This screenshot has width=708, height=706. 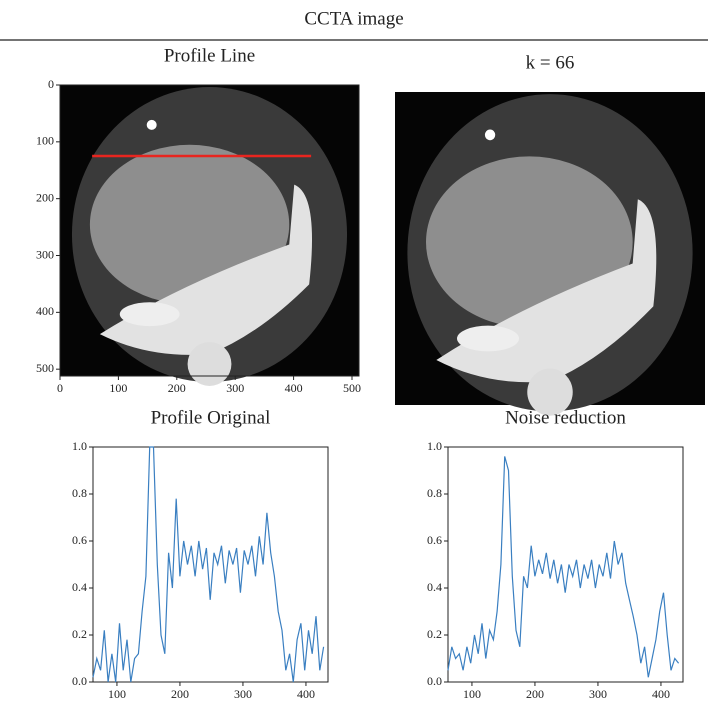 What do you see at coordinates (51, 84) in the screenshot?
I see `y-tick-label: 0` at bounding box center [51, 84].